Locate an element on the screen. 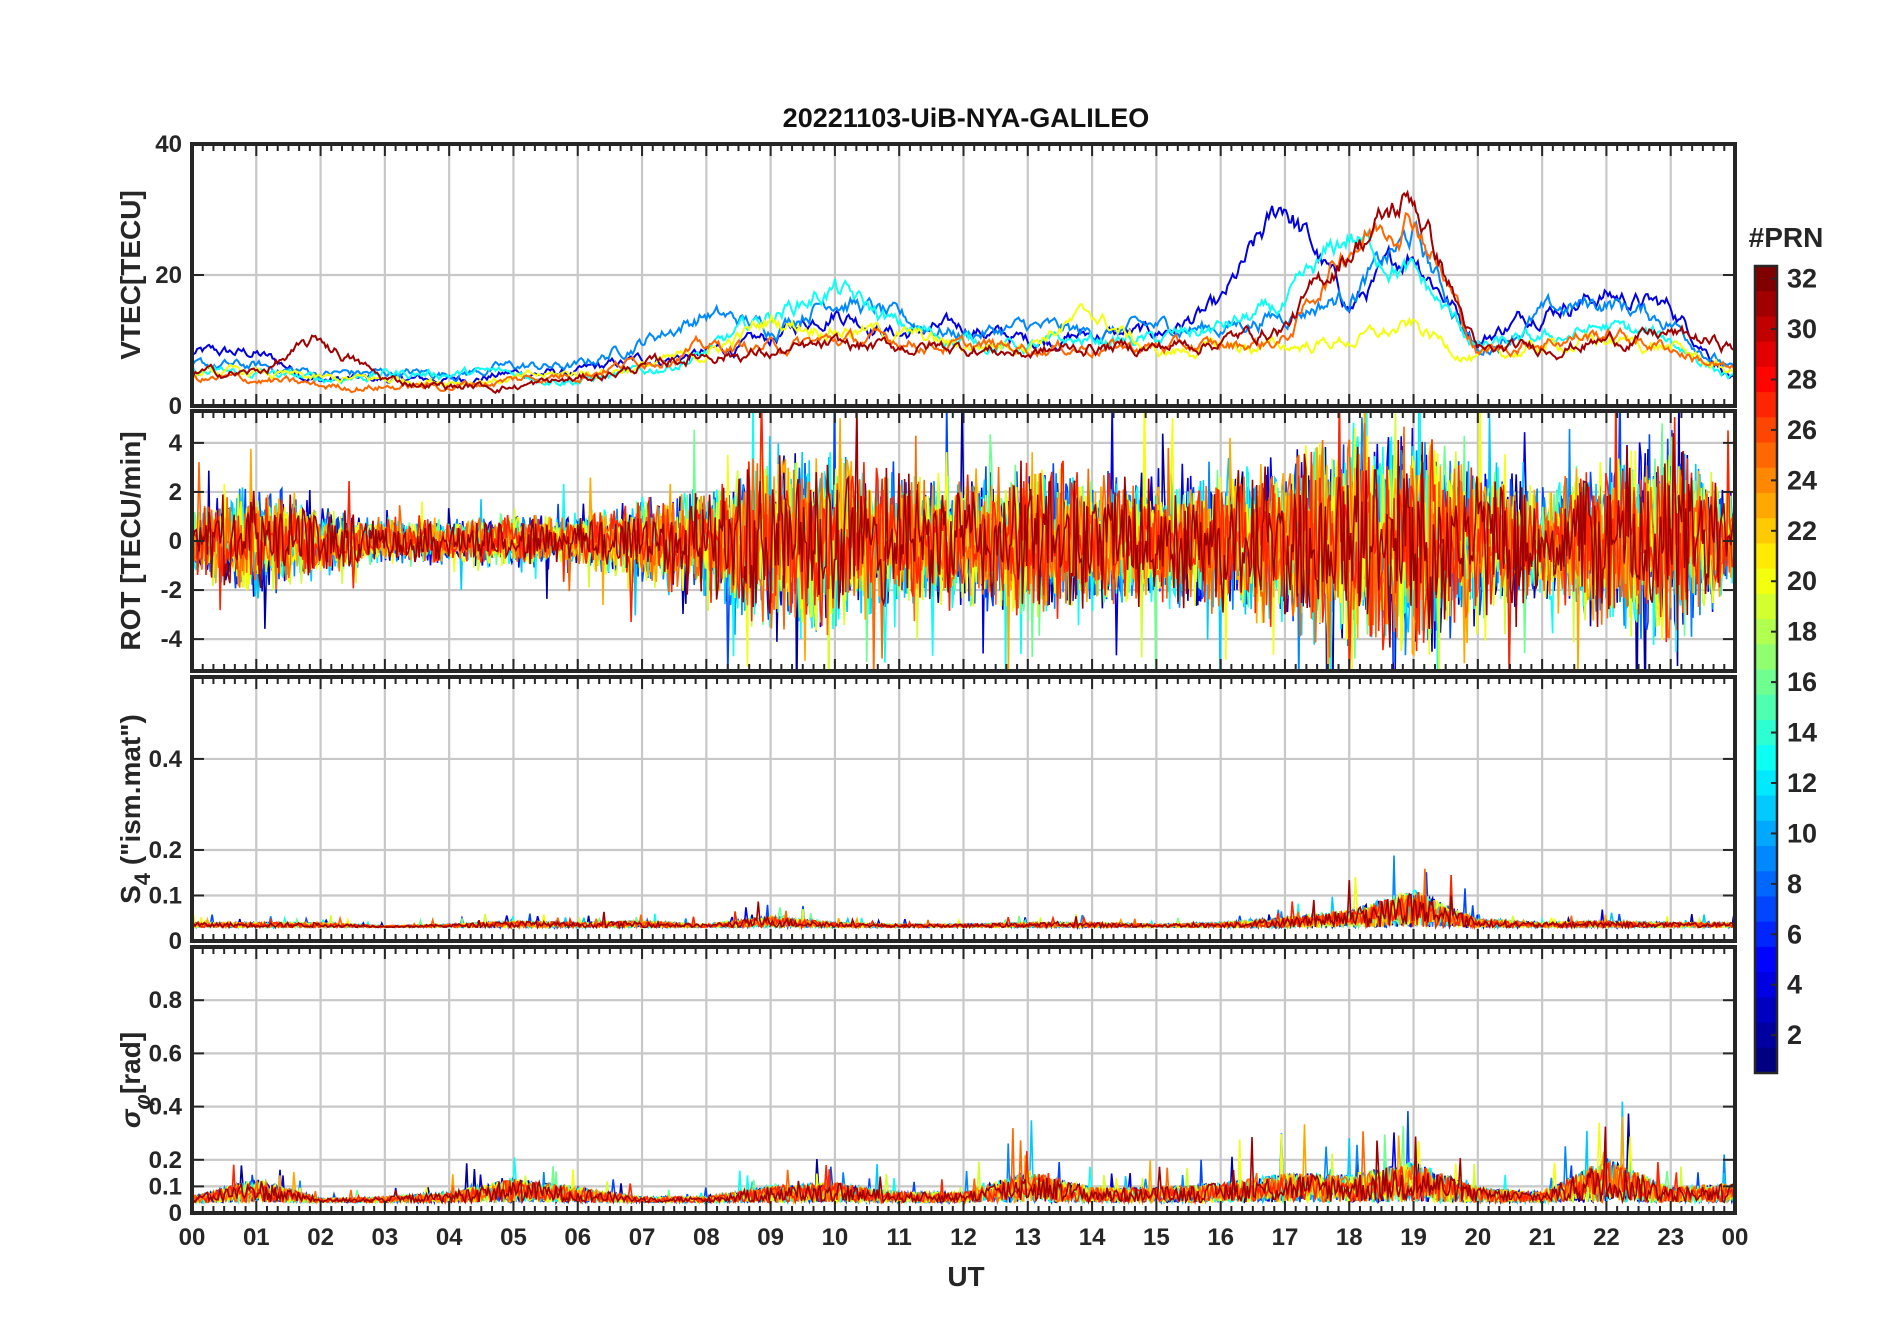 The image size is (1902, 1330). y-ticks-s4: 0 0.1 0.2 0.4 is located at coordinates (942, 850).